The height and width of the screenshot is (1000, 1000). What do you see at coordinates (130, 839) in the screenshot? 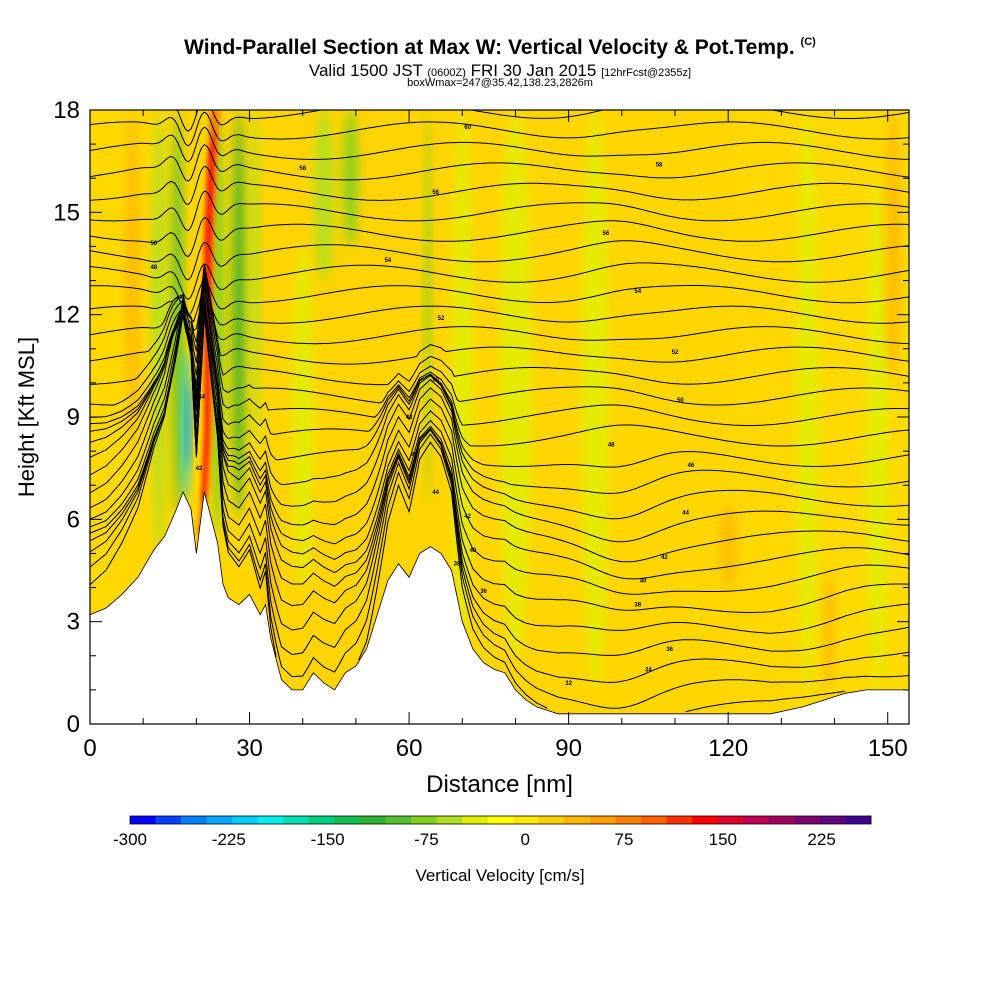
I see `colorbar-tick-label: -300` at bounding box center [130, 839].